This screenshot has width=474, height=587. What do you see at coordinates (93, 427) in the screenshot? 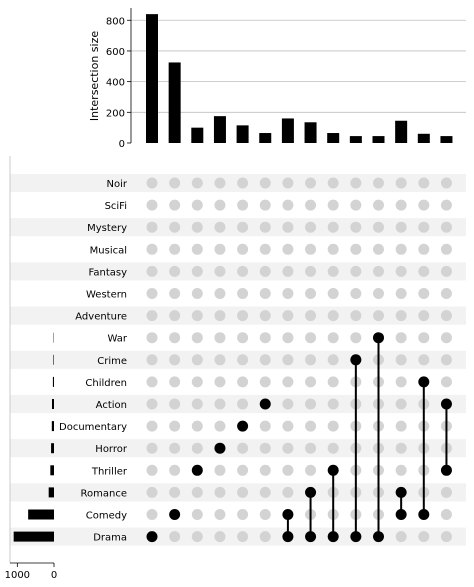
I see `set-label: Documentary` at bounding box center [93, 427].